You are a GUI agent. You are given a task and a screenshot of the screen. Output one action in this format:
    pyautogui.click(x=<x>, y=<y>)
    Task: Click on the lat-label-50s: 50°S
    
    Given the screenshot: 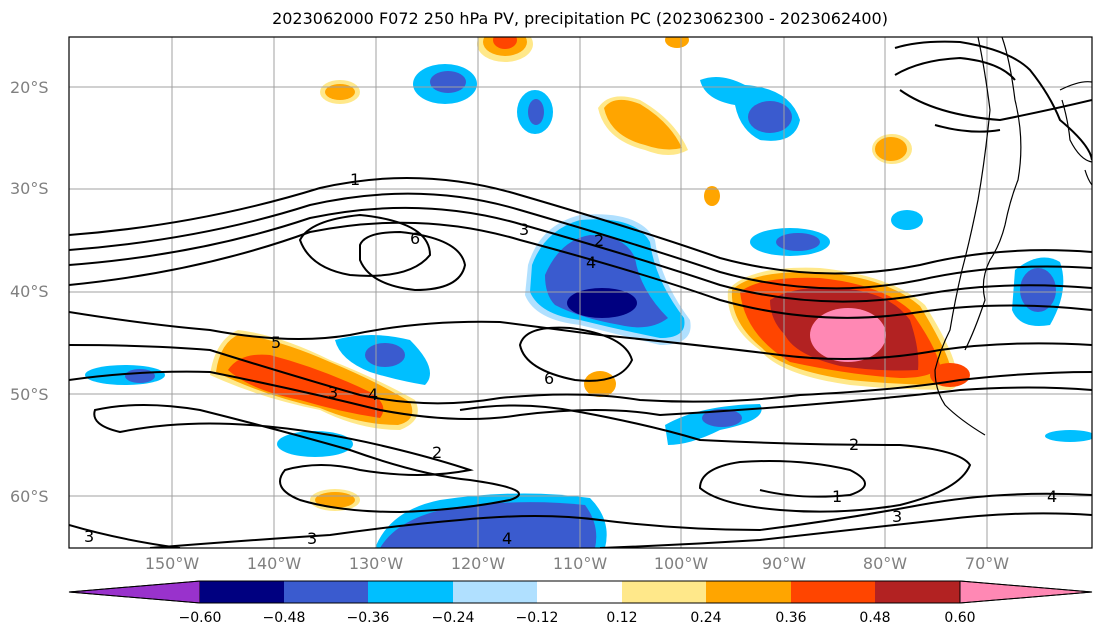 What is the action you would take?
    pyautogui.click(x=29, y=394)
    